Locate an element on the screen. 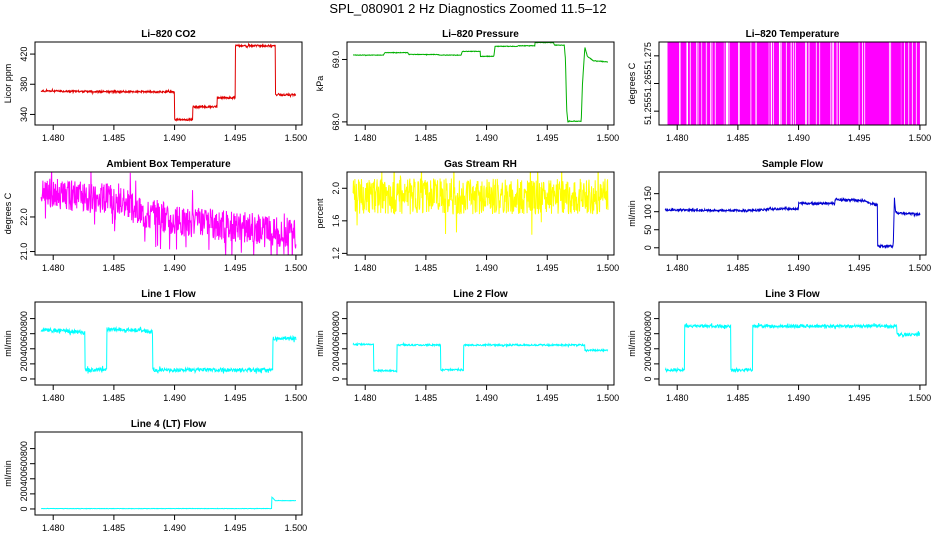 The image size is (936, 545). y-tick-label: 68.0 is located at coordinates (336, 122).